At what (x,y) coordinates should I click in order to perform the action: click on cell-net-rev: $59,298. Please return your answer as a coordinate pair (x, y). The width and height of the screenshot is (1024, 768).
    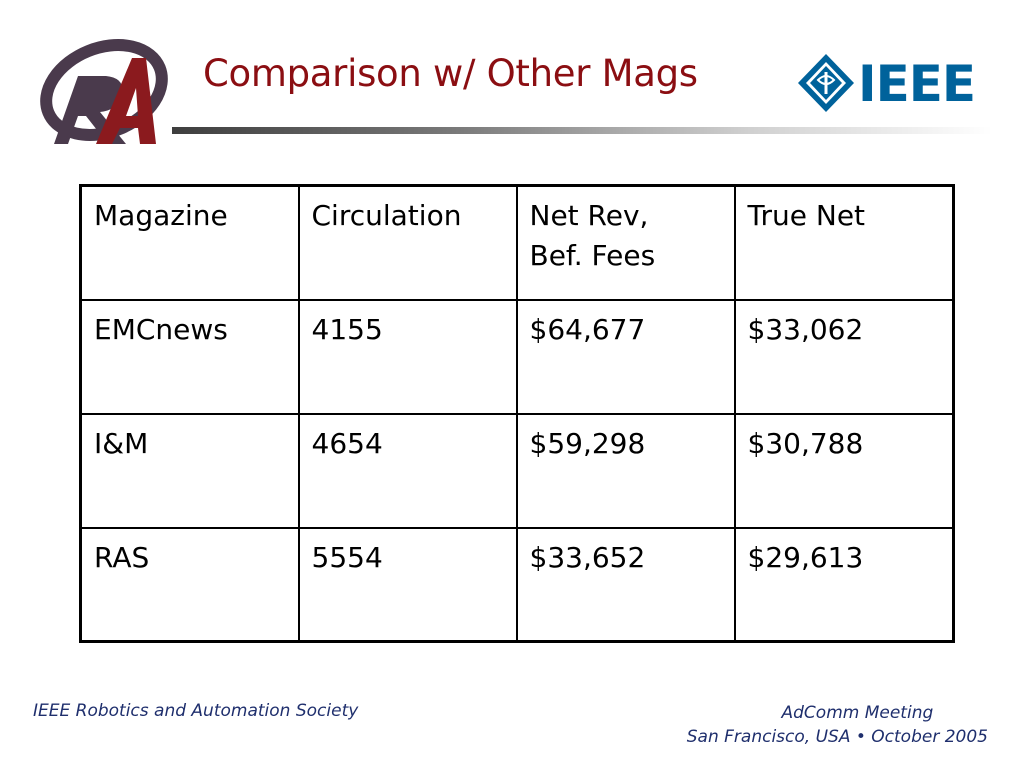
    Looking at the image, I should click on (625, 470).